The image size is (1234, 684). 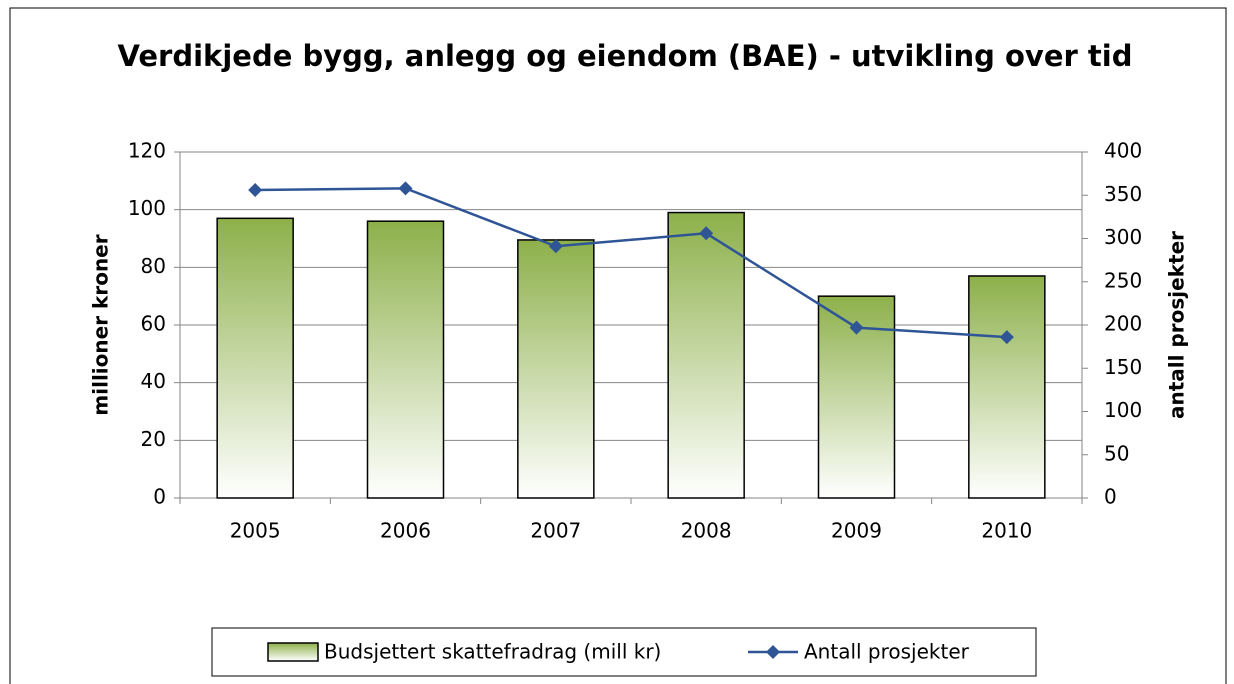 What do you see at coordinates (1123, 410) in the screenshot?
I see `y2-tick-label: 100` at bounding box center [1123, 410].